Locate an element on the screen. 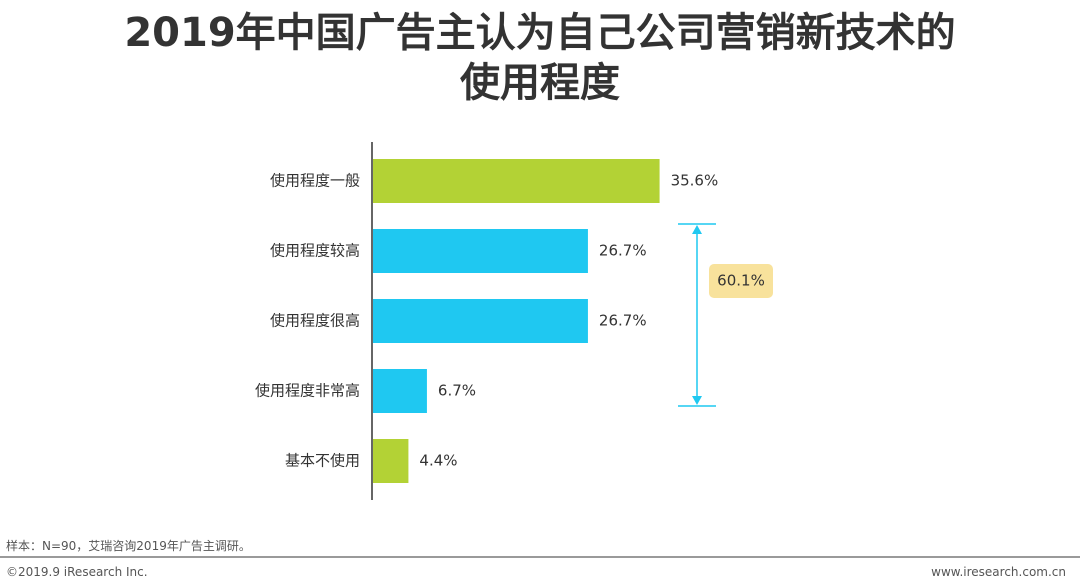  bracket-arrow-up is located at coordinates (697, 229).